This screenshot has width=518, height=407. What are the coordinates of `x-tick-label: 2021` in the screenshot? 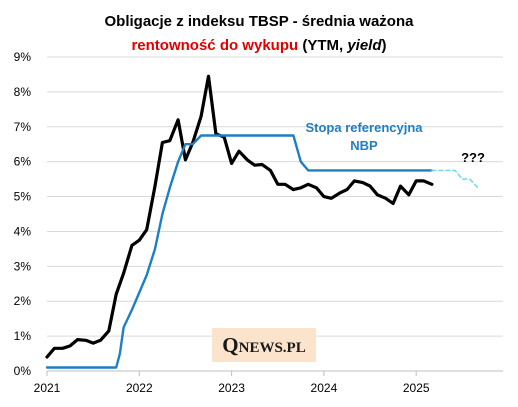 It's located at (47, 388).